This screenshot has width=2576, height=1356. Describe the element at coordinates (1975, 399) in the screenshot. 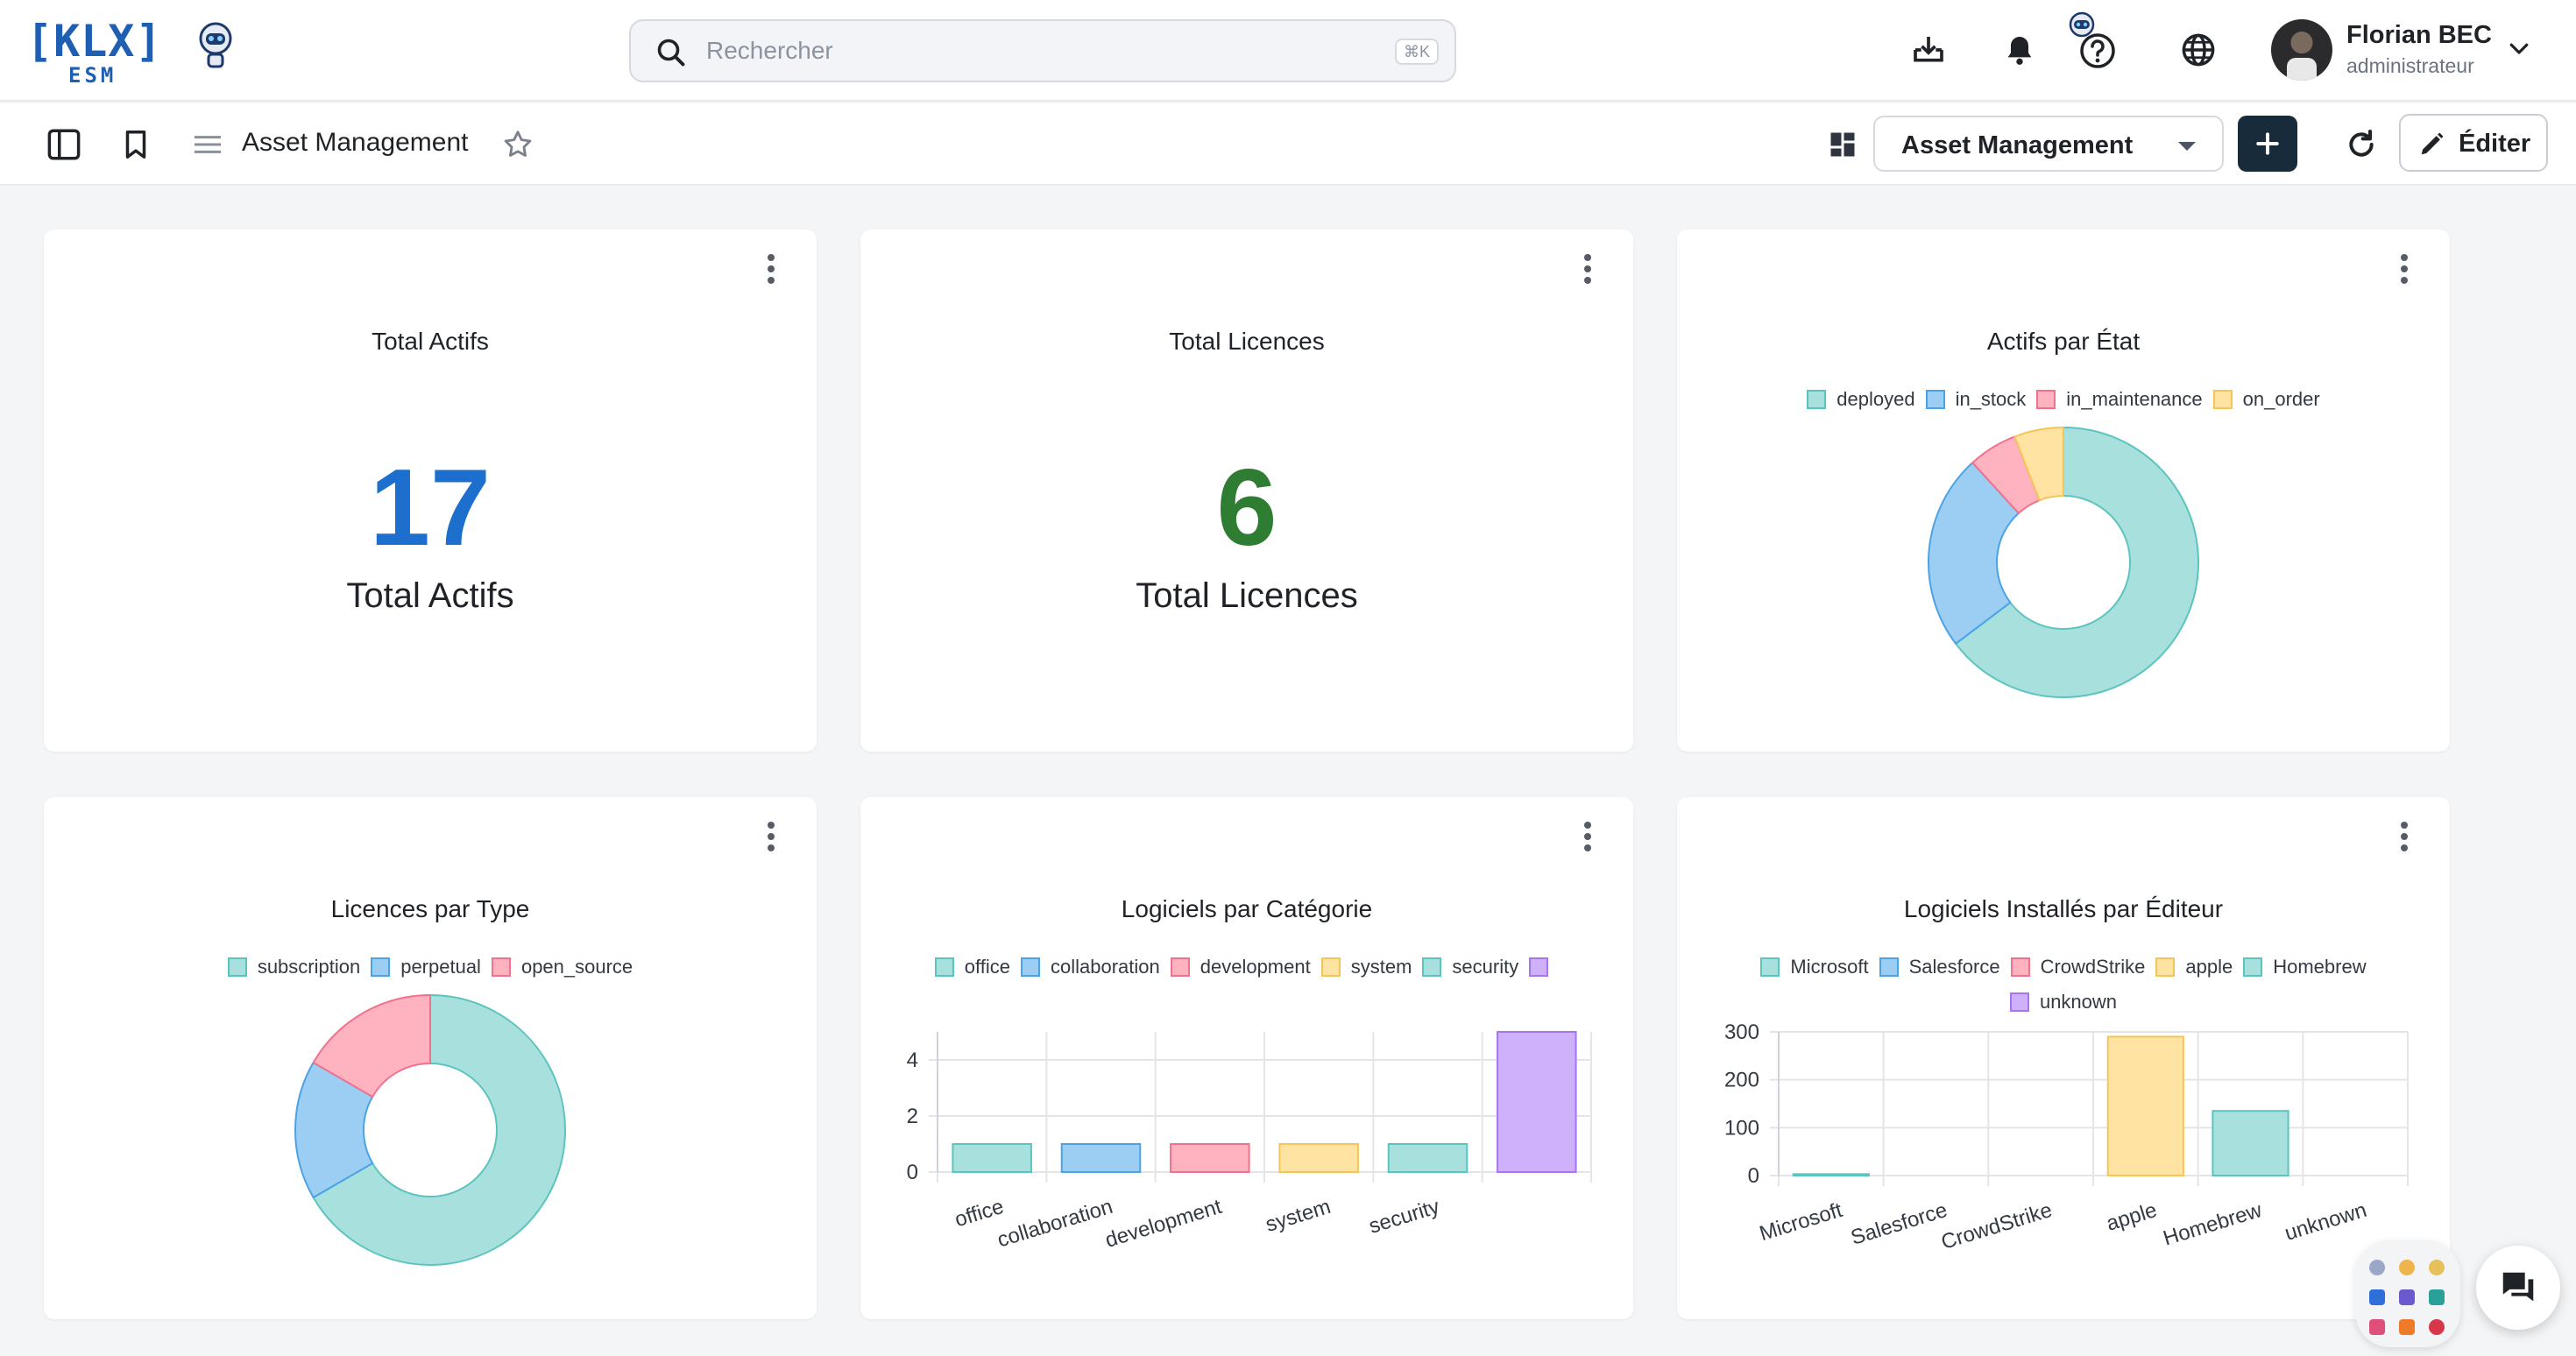

I see `legend-item: in_stock` at that location.